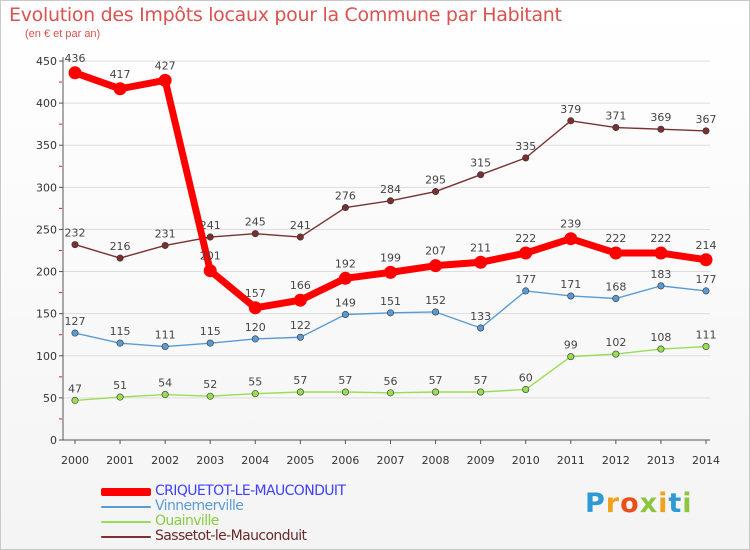 This screenshot has height=550, width=750. Describe the element at coordinates (706, 119) in the screenshot. I see `data-label: 367` at that location.